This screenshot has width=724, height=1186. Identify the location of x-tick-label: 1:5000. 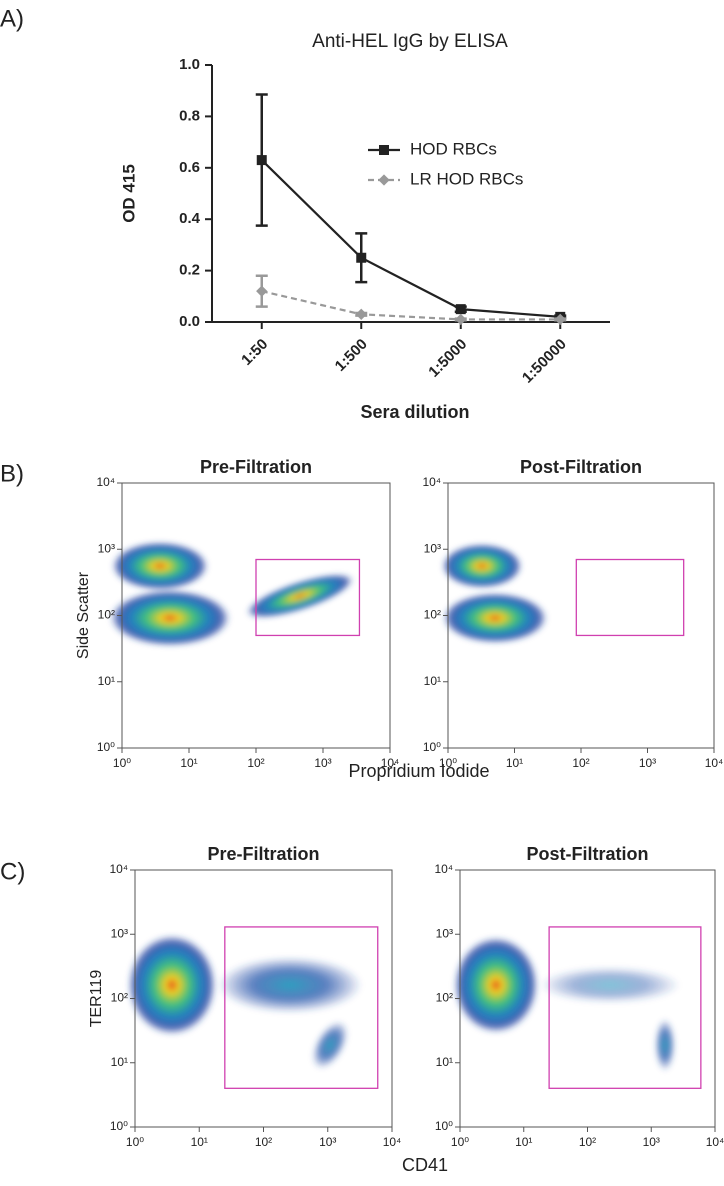
(447, 358).